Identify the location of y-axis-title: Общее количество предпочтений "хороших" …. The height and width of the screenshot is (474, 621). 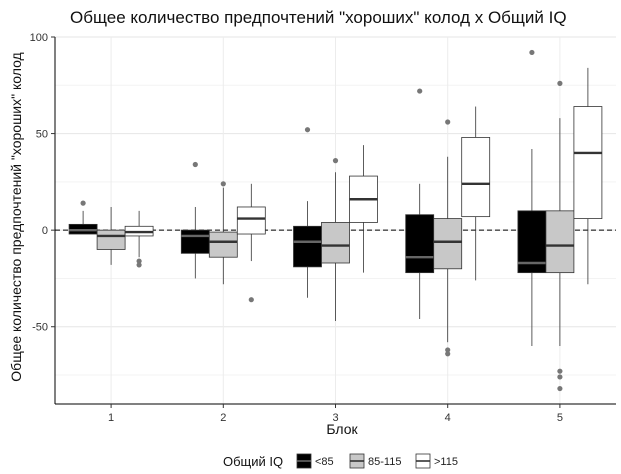
(16, 216).